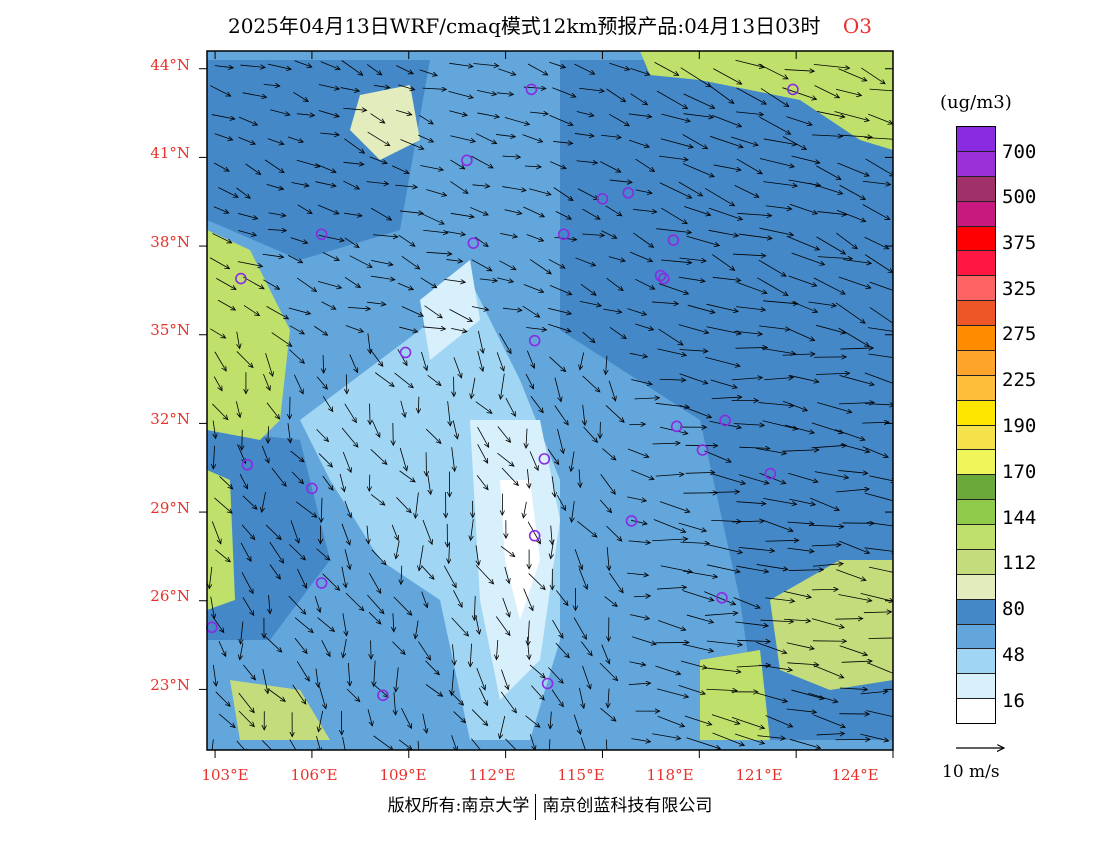 This screenshot has width=1100, height=850. Describe the element at coordinates (1013, 701) in the screenshot. I see `legend-level: 16` at that location.